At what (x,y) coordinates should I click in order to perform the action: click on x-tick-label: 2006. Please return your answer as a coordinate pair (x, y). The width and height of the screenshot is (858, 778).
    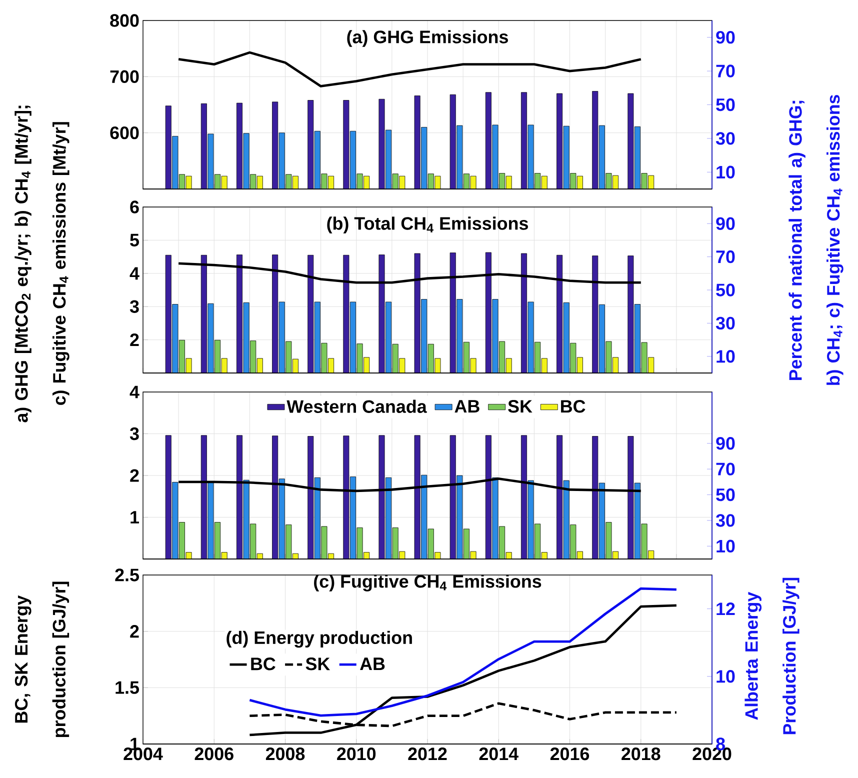
    Looking at the image, I should click on (214, 754).